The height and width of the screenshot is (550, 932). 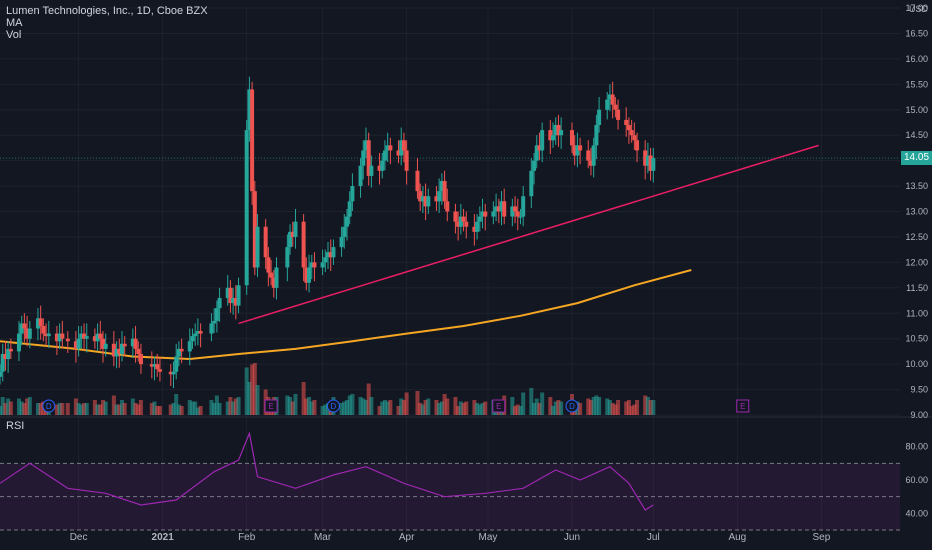 I want to click on dividend-icon, so click(x=572, y=406).